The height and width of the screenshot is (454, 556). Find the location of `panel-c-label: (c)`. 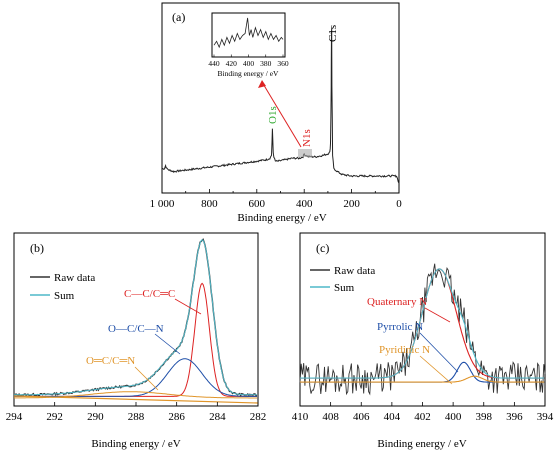

panel-c-label: (c) is located at coordinates (322, 248).